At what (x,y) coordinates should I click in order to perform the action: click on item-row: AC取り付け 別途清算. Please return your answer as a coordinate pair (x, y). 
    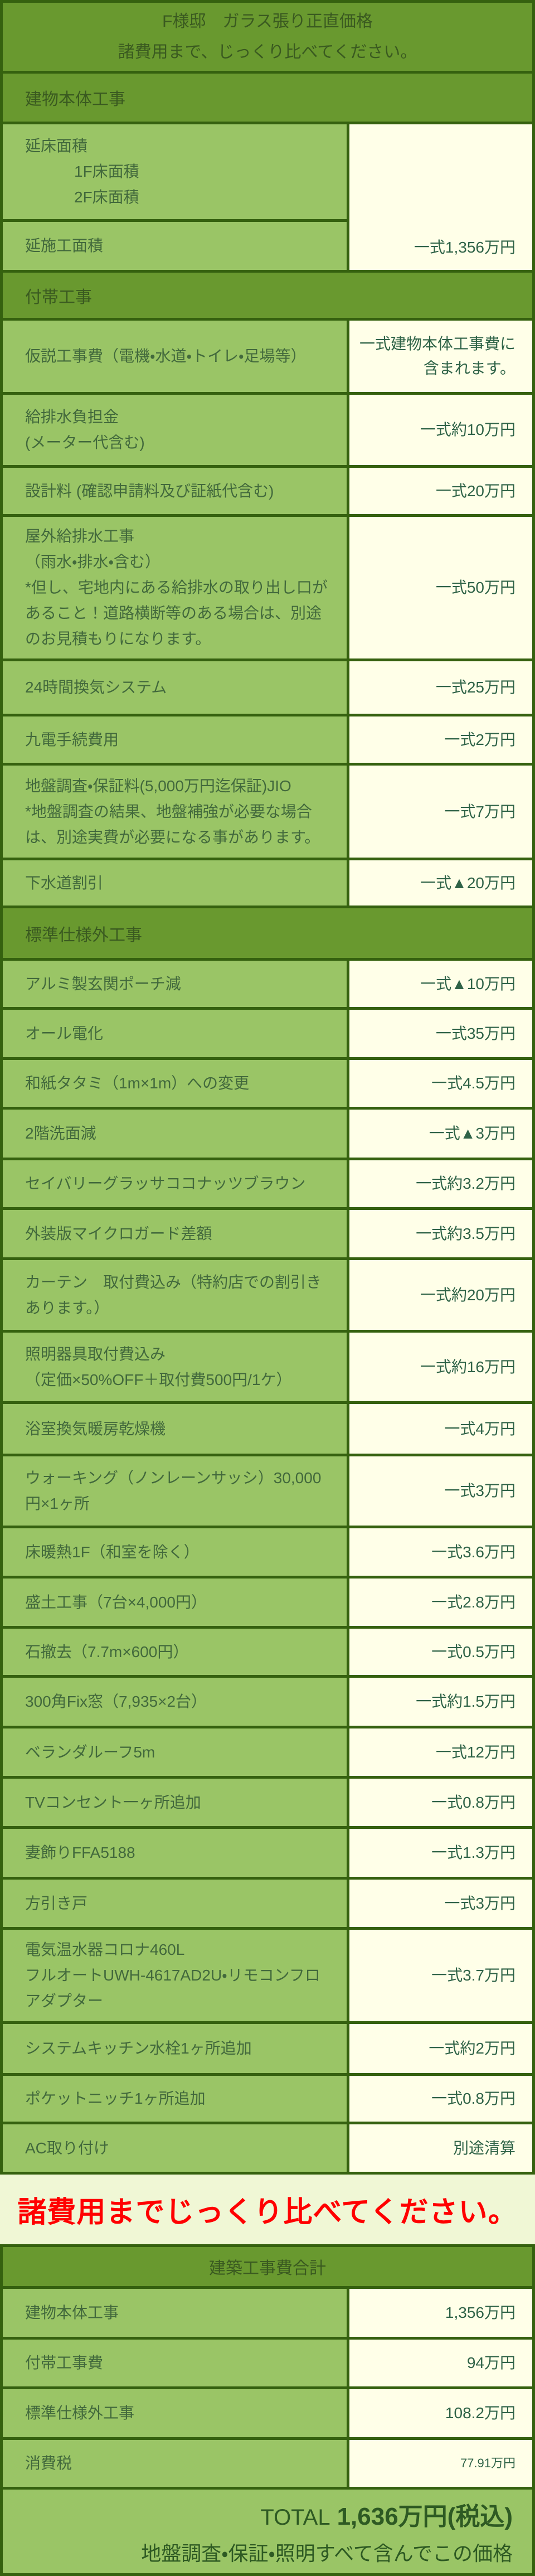
    Looking at the image, I should click on (267, 2147).